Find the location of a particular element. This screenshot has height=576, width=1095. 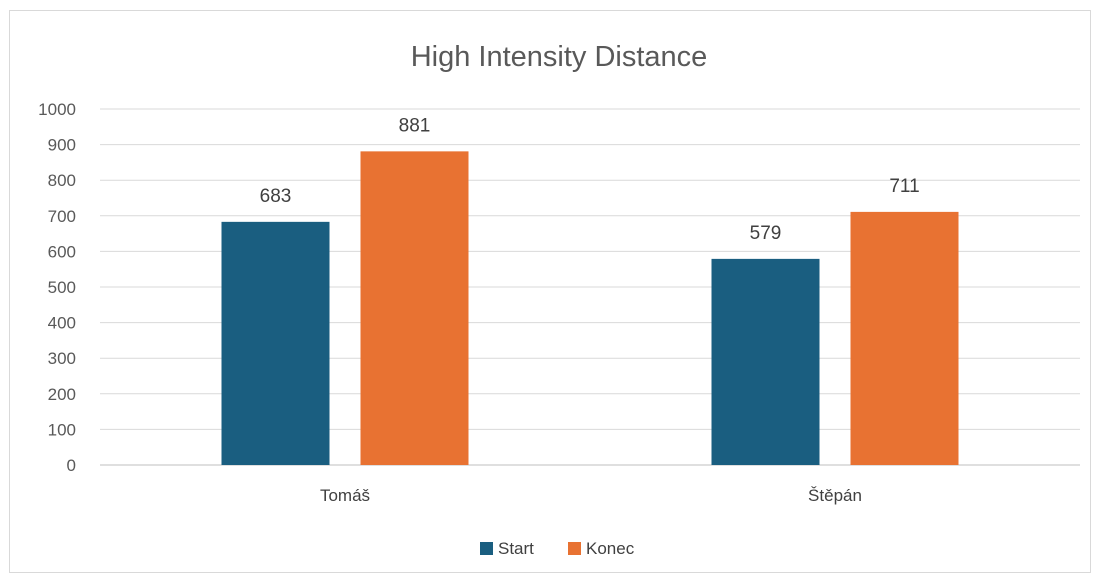

legend-label-start: Start is located at coordinates (516, 548).